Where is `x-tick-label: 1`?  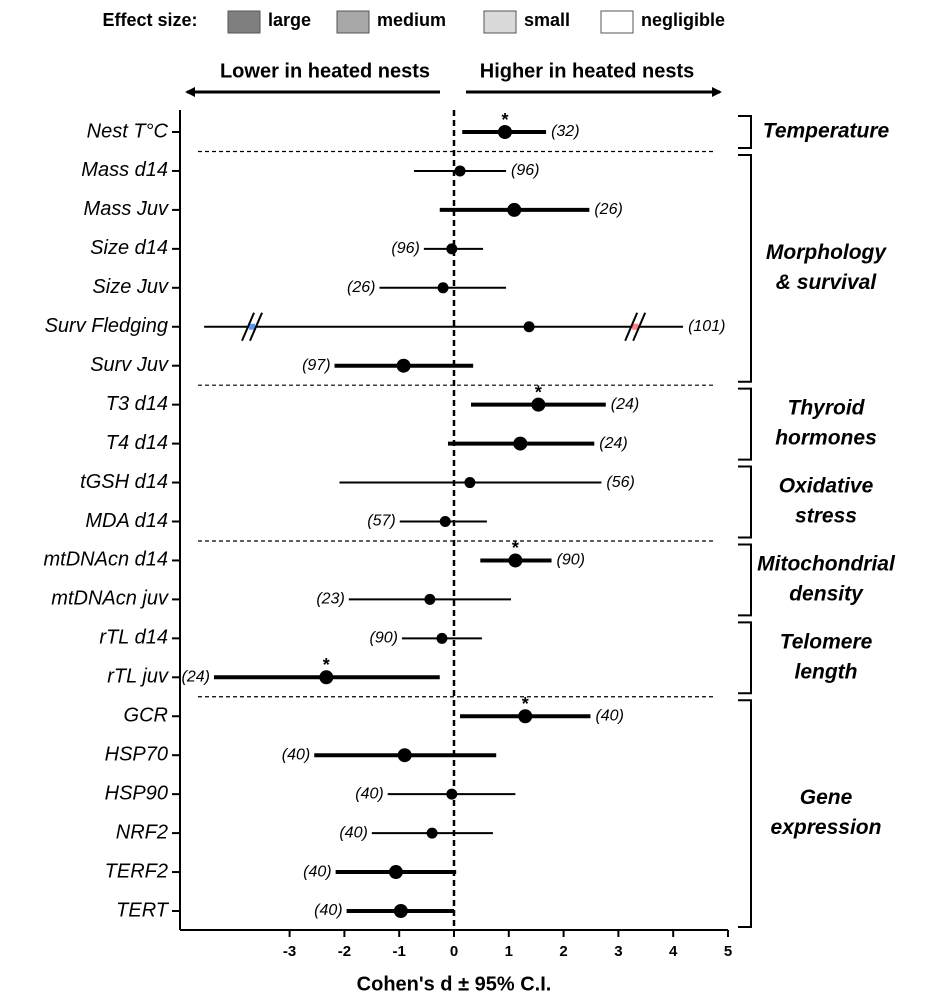 x-tick-label: 1 is located at coordinates (509, 951).